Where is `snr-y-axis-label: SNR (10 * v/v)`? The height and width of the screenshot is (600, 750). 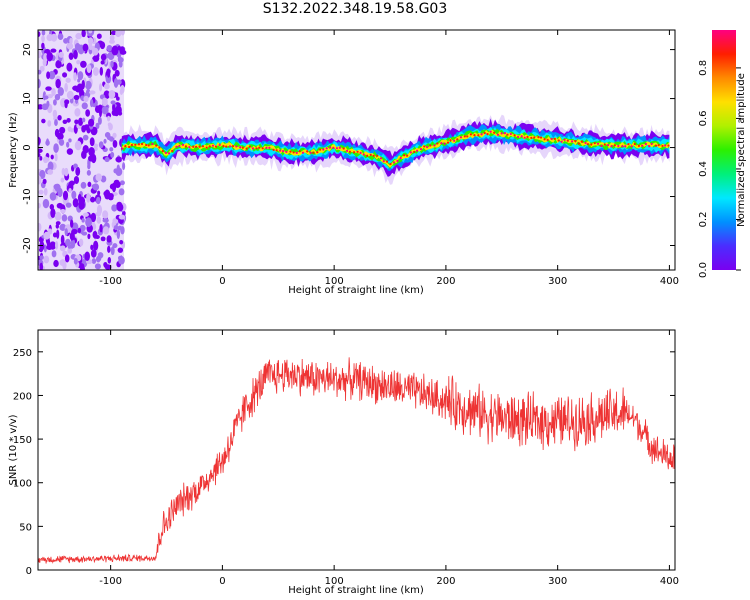
snr-y-axis-label: SNR (10 * v/v) is located at coordinates (13, 449).